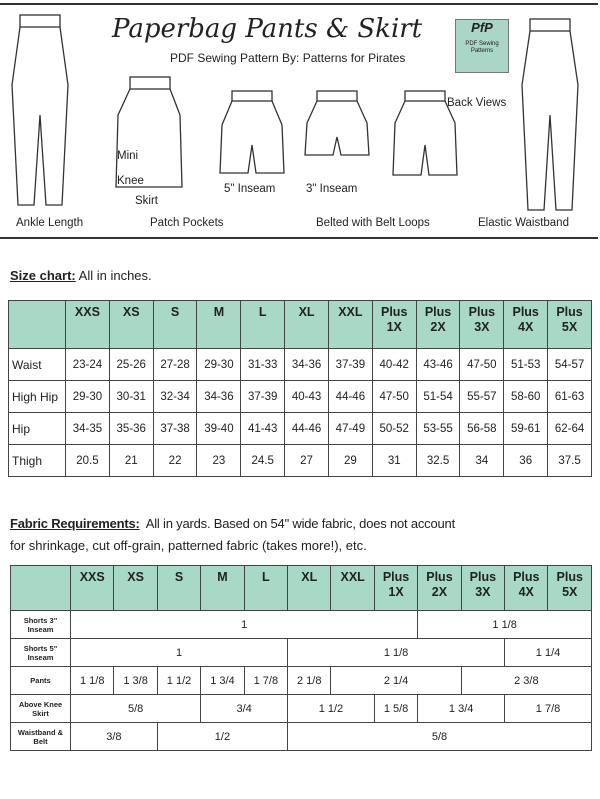 The height and width of the screenshot is (799, 600). I want to click on measurement-cell: 22, so click(175, 460).